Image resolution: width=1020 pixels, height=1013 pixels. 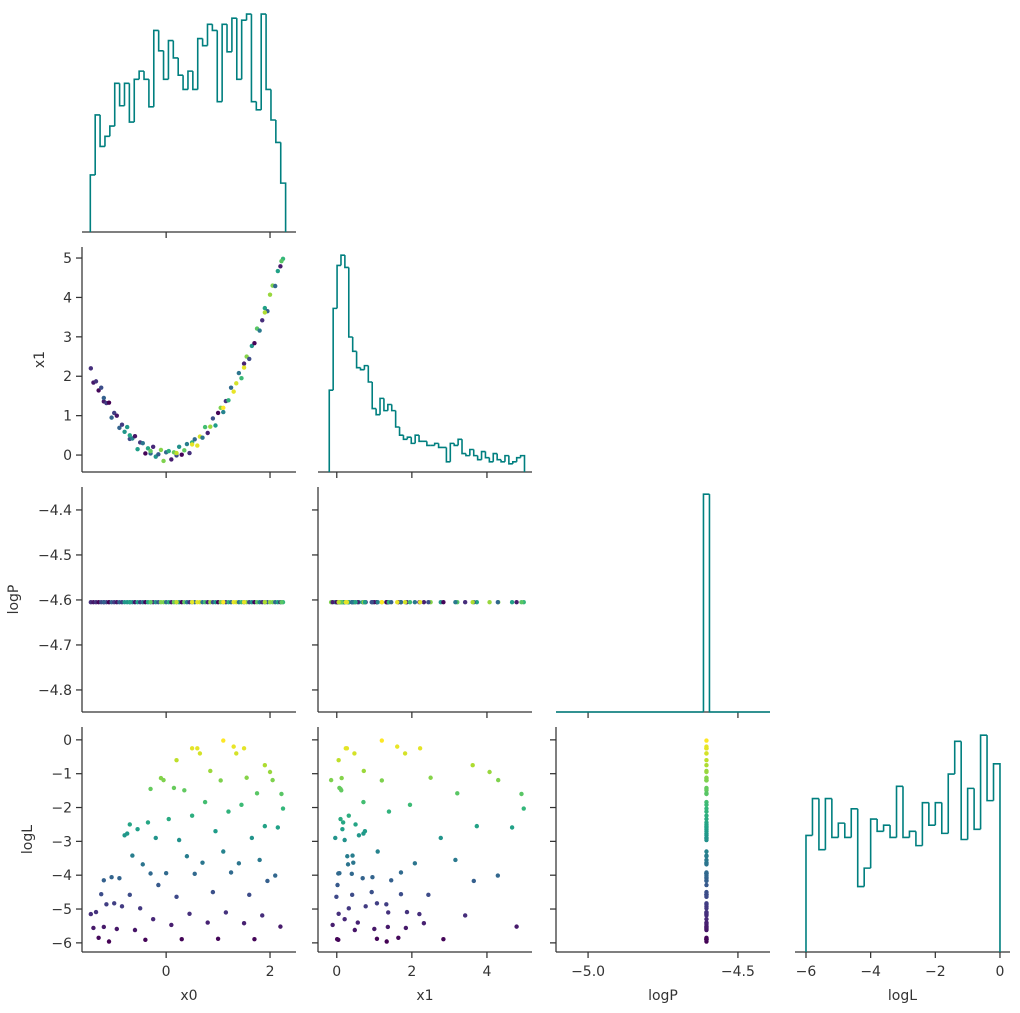 What do you see at coordinates (67, 338) in the screenshot?
I see `y-tick-label: 3` at bounding box center [67, 338].